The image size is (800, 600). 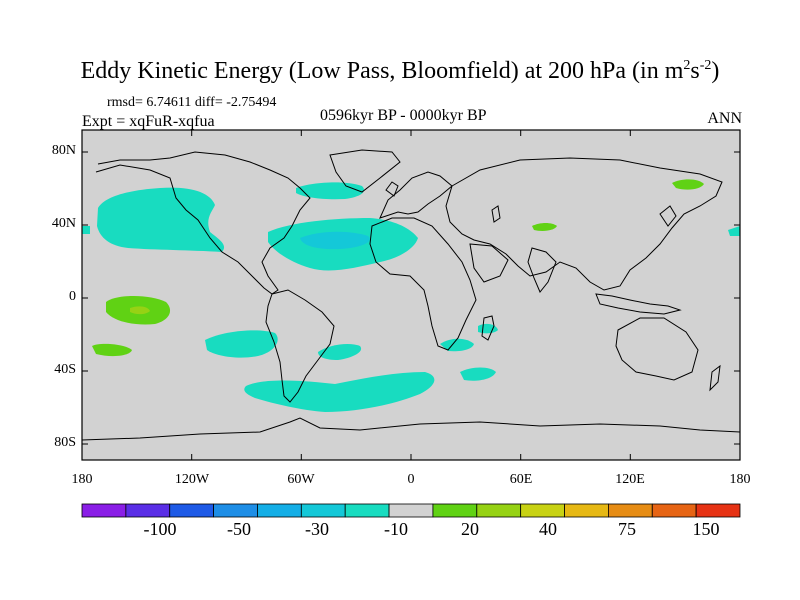 I want to click on period-label: 0596kyr BP - 0000kyr BP, so click(x=403, y=115).